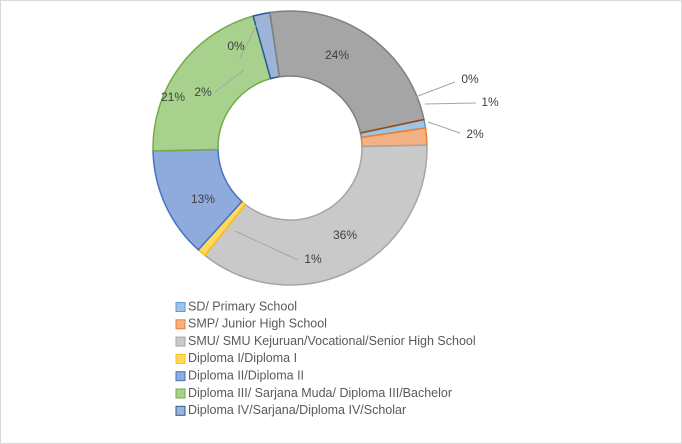 This screenshot has height=444, width=682. What do you see at coordinates (242, 358) in the screenshot?
I see `legend-label: Diploma I/Diploma I` at bounding box center [242, 358].